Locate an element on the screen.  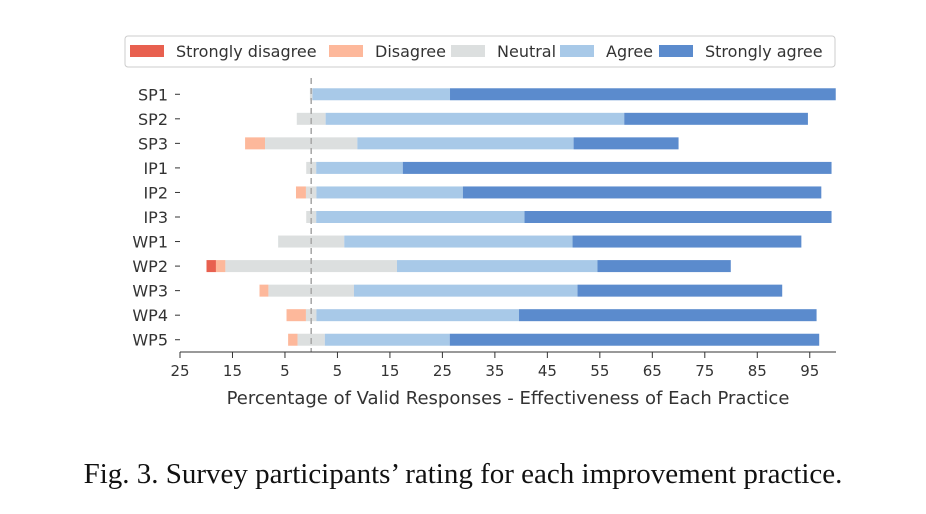
y-tick-label-sp3: SP3 is located at coordinates (153, 143).